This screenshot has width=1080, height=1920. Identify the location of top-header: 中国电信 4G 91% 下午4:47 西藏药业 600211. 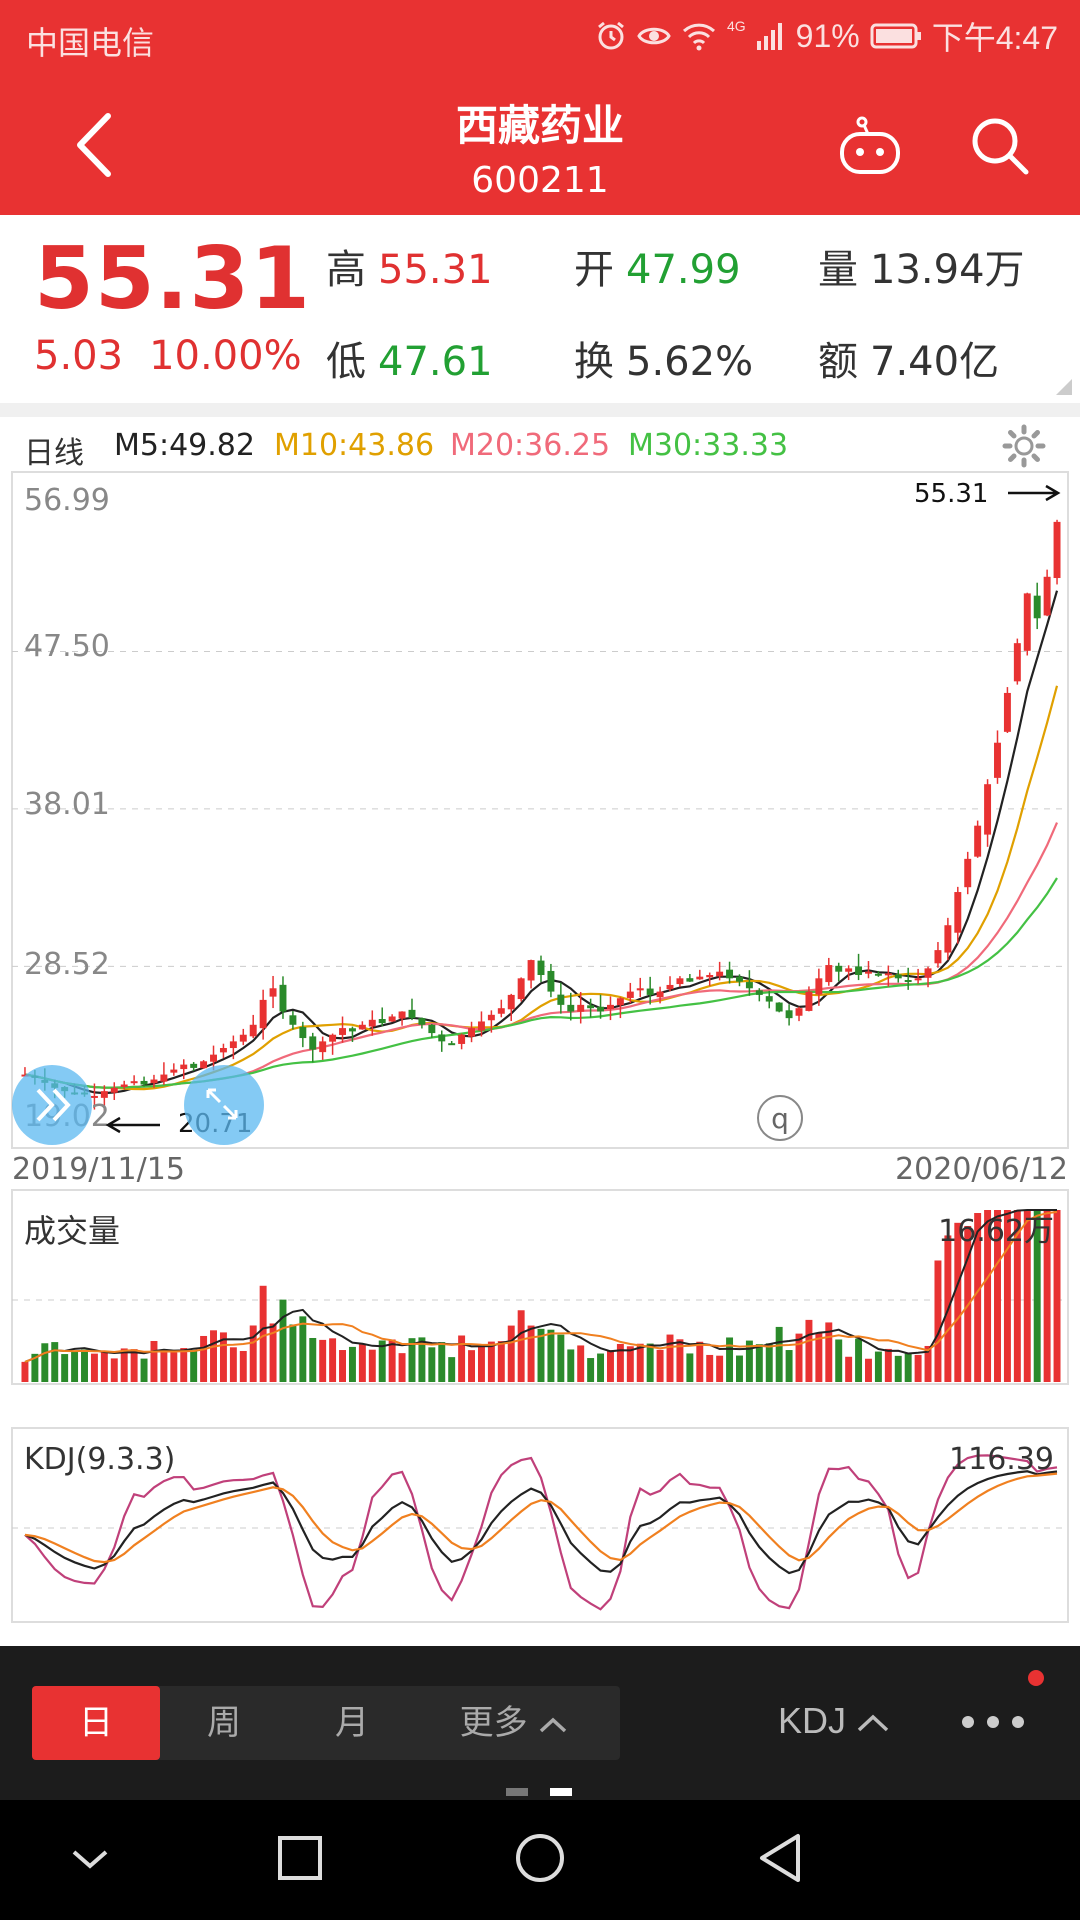
(540, 107).